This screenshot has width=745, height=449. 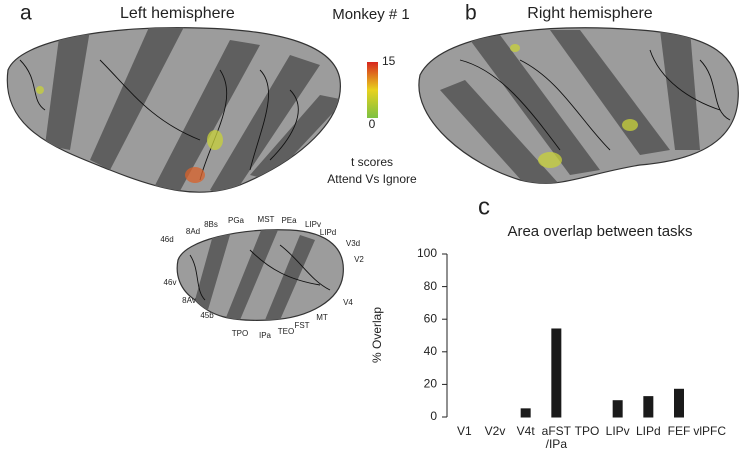 What do you see at coordinates (348, 302) in the screenshot?
I see `area-label: V4` at bounding box center [348, 302].